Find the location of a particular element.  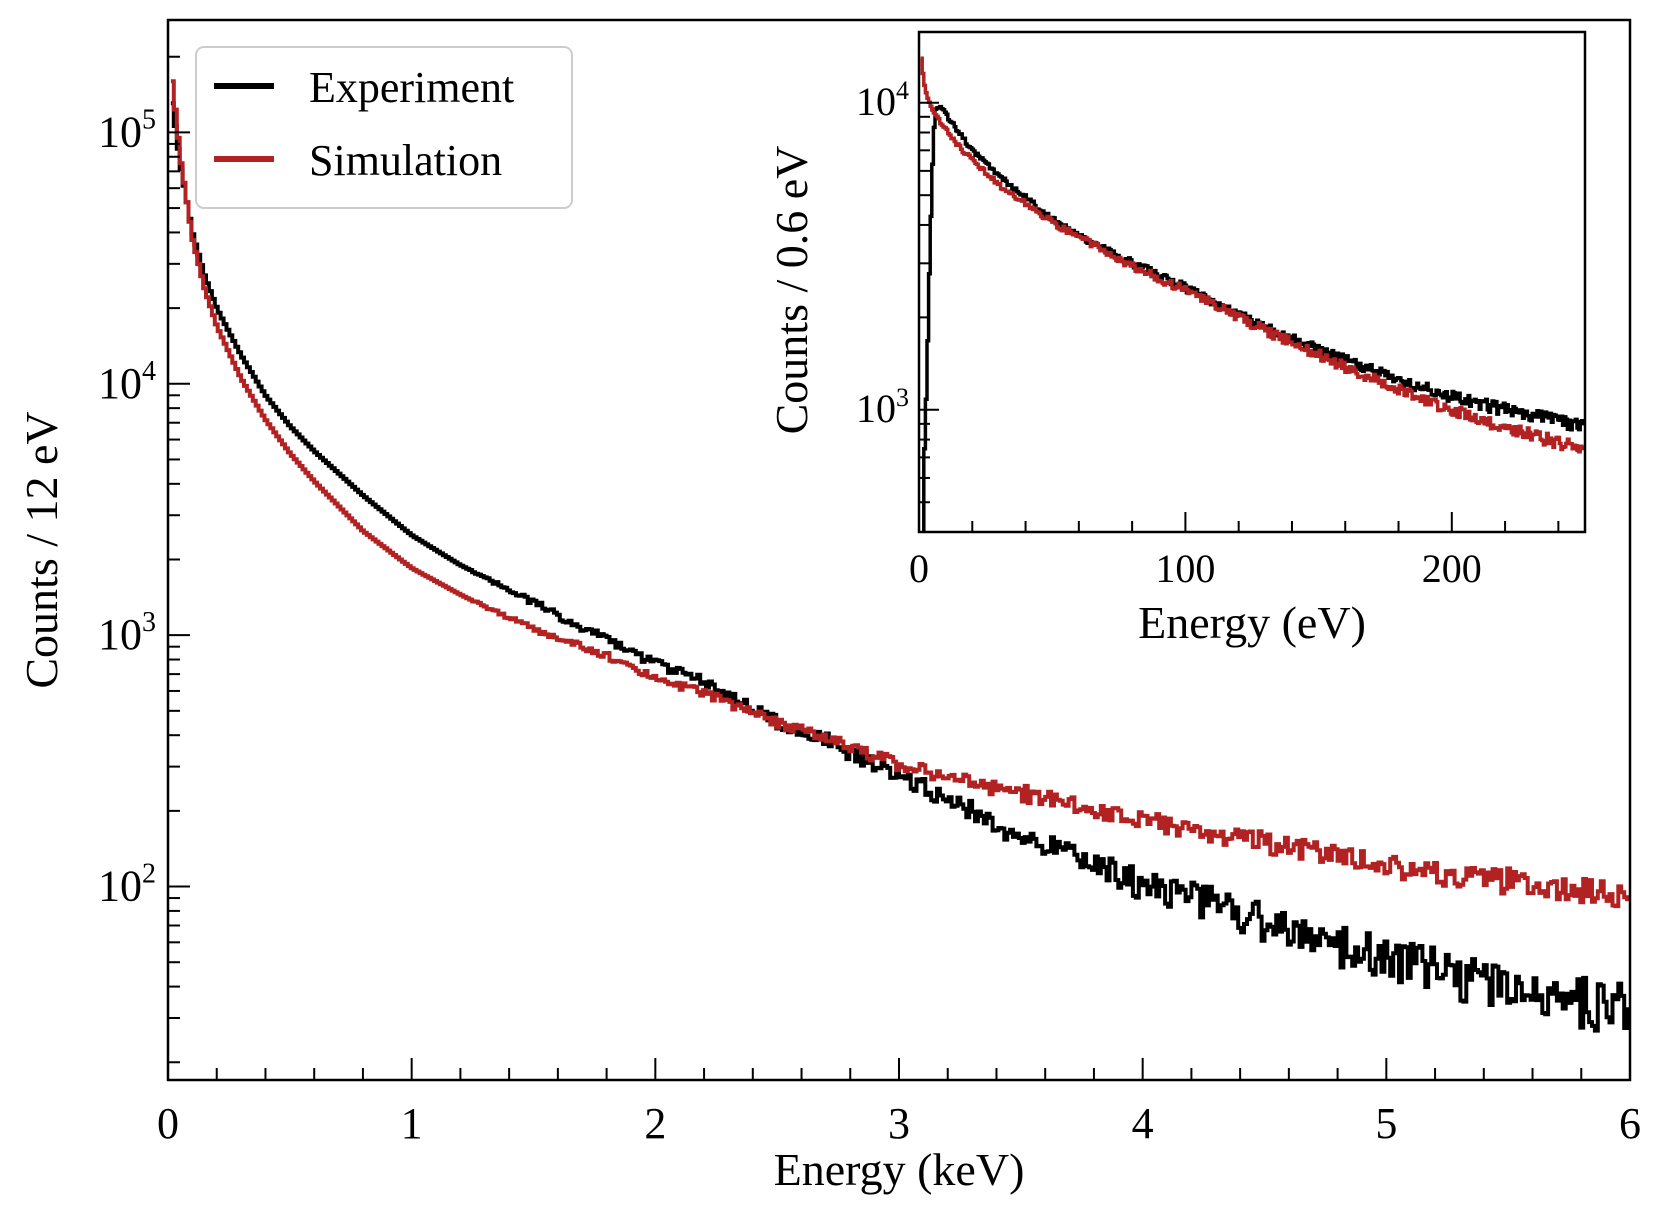

main-x-tick-label: 0 is located at coordinates (168, 1123).